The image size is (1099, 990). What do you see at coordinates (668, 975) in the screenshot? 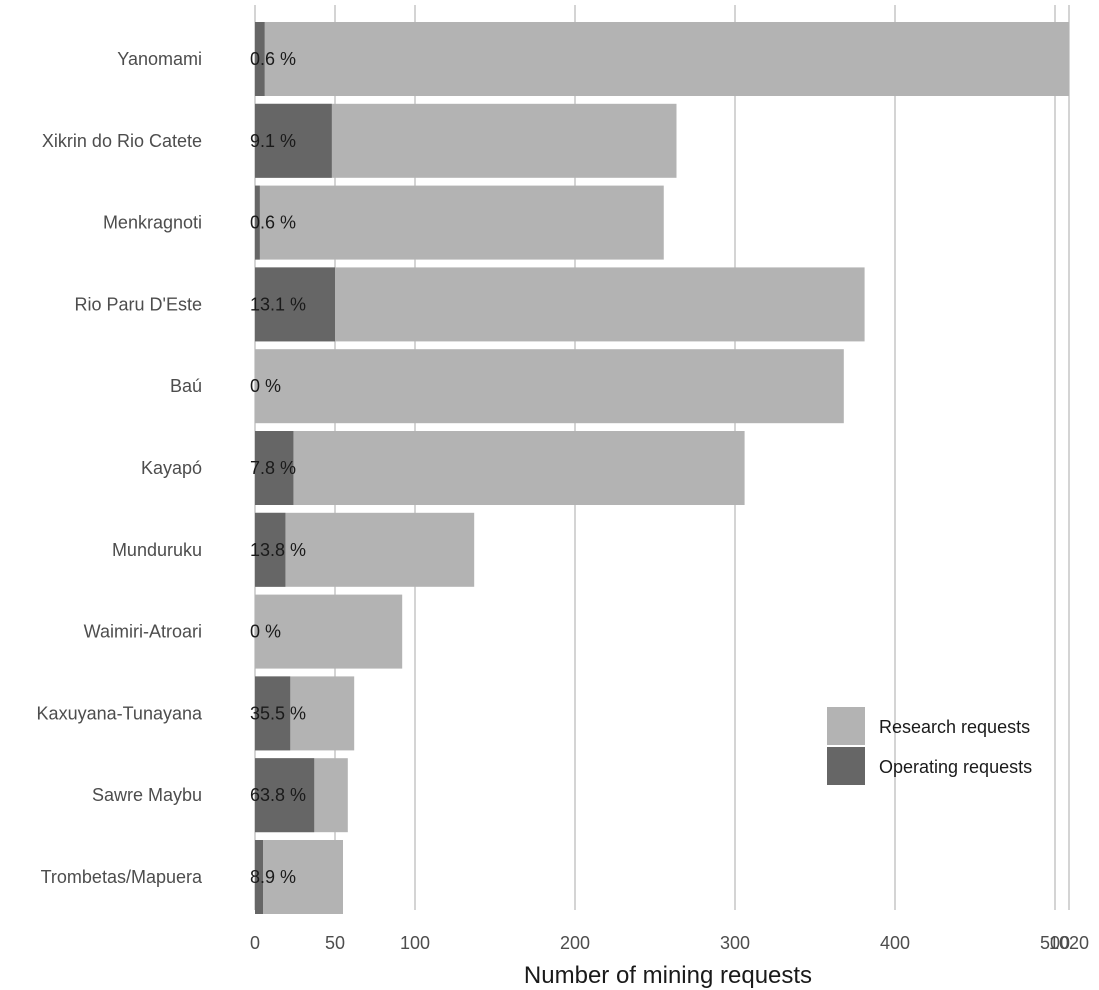
I see `x-axis-title: Number of mining requests` at bounding box center [668, 975].